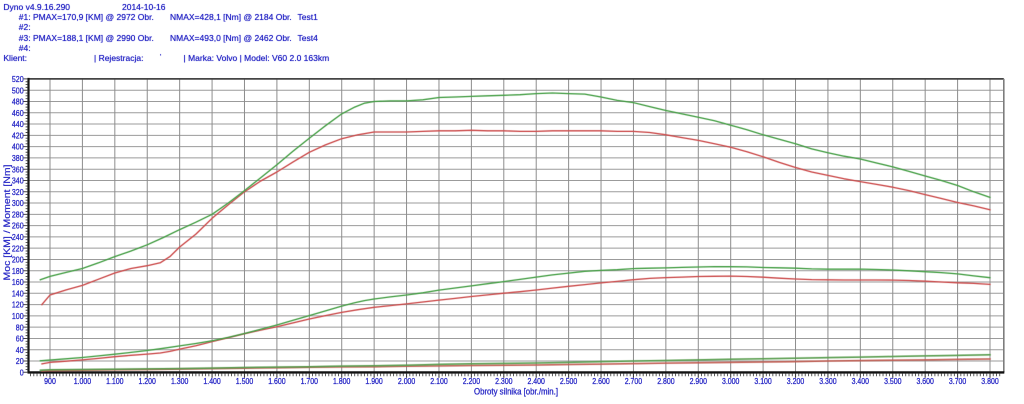 The image size is (1024, 404). What do you see at coordinates (18, 169) in the screenshot?
I see `svg-text: 360` at bounding box center [18, 169].